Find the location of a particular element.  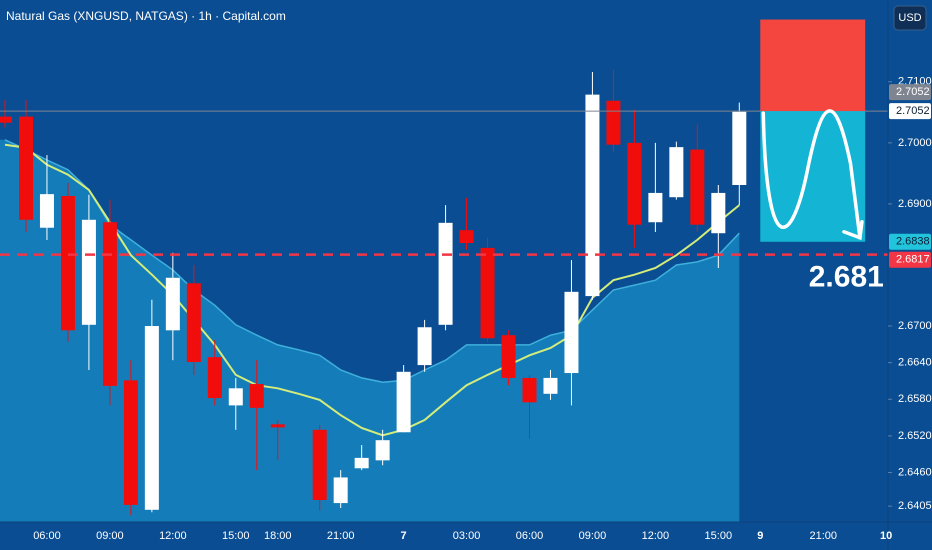

y-tick-label: 2.6520 is located at coordinates (915, 436).